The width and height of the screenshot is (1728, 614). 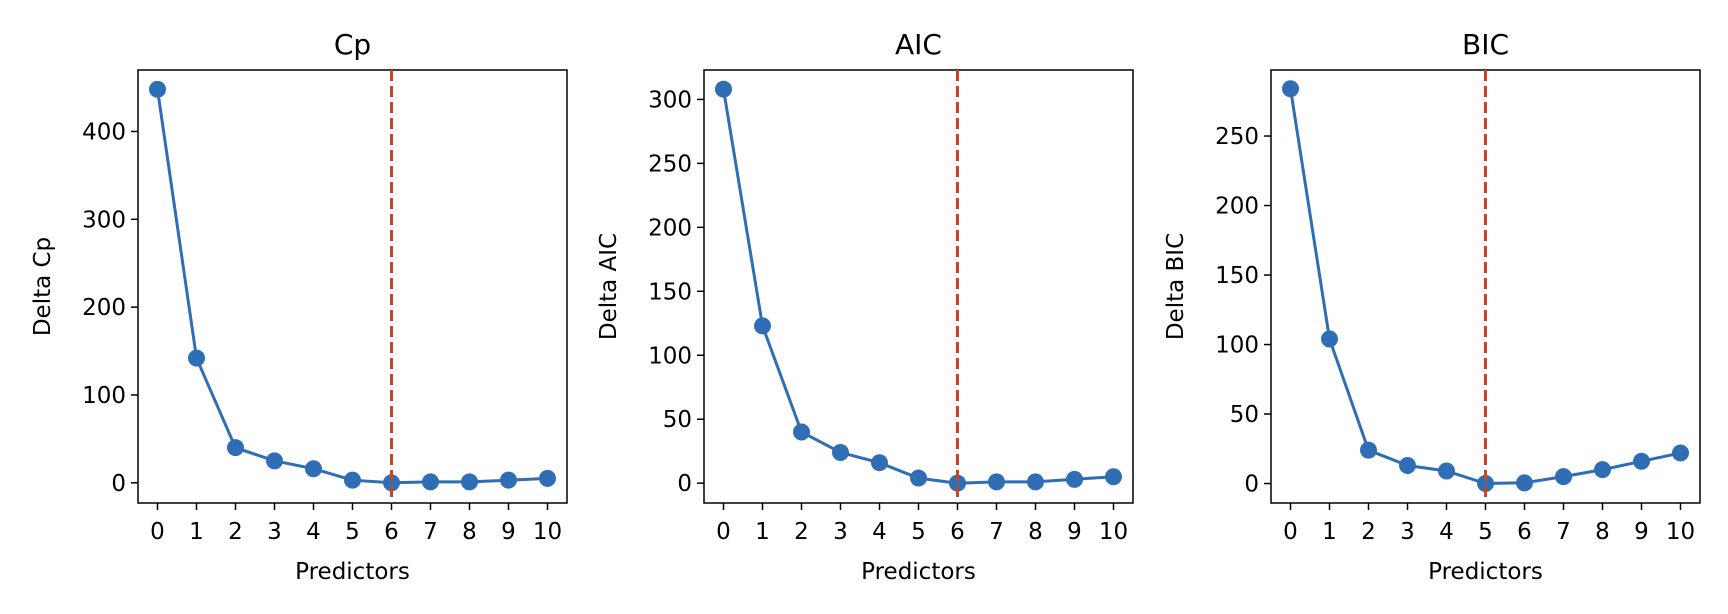 I want to click on chart-title: AIC, so click(x=918, y=44).